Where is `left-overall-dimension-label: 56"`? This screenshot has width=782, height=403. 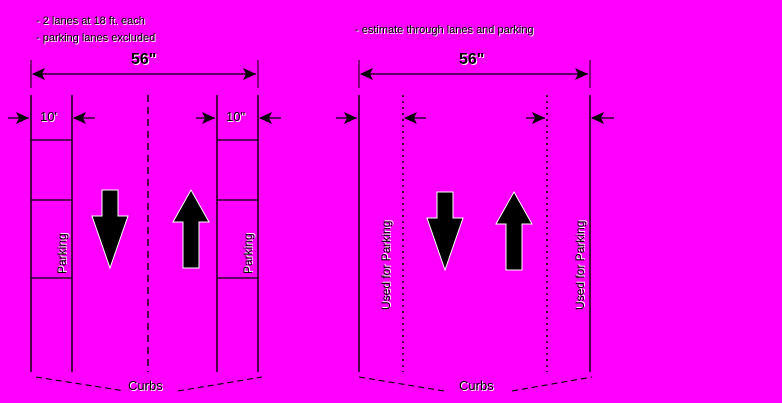 left-overall-dimension-label: 56" is located at coordinates (144, 59).